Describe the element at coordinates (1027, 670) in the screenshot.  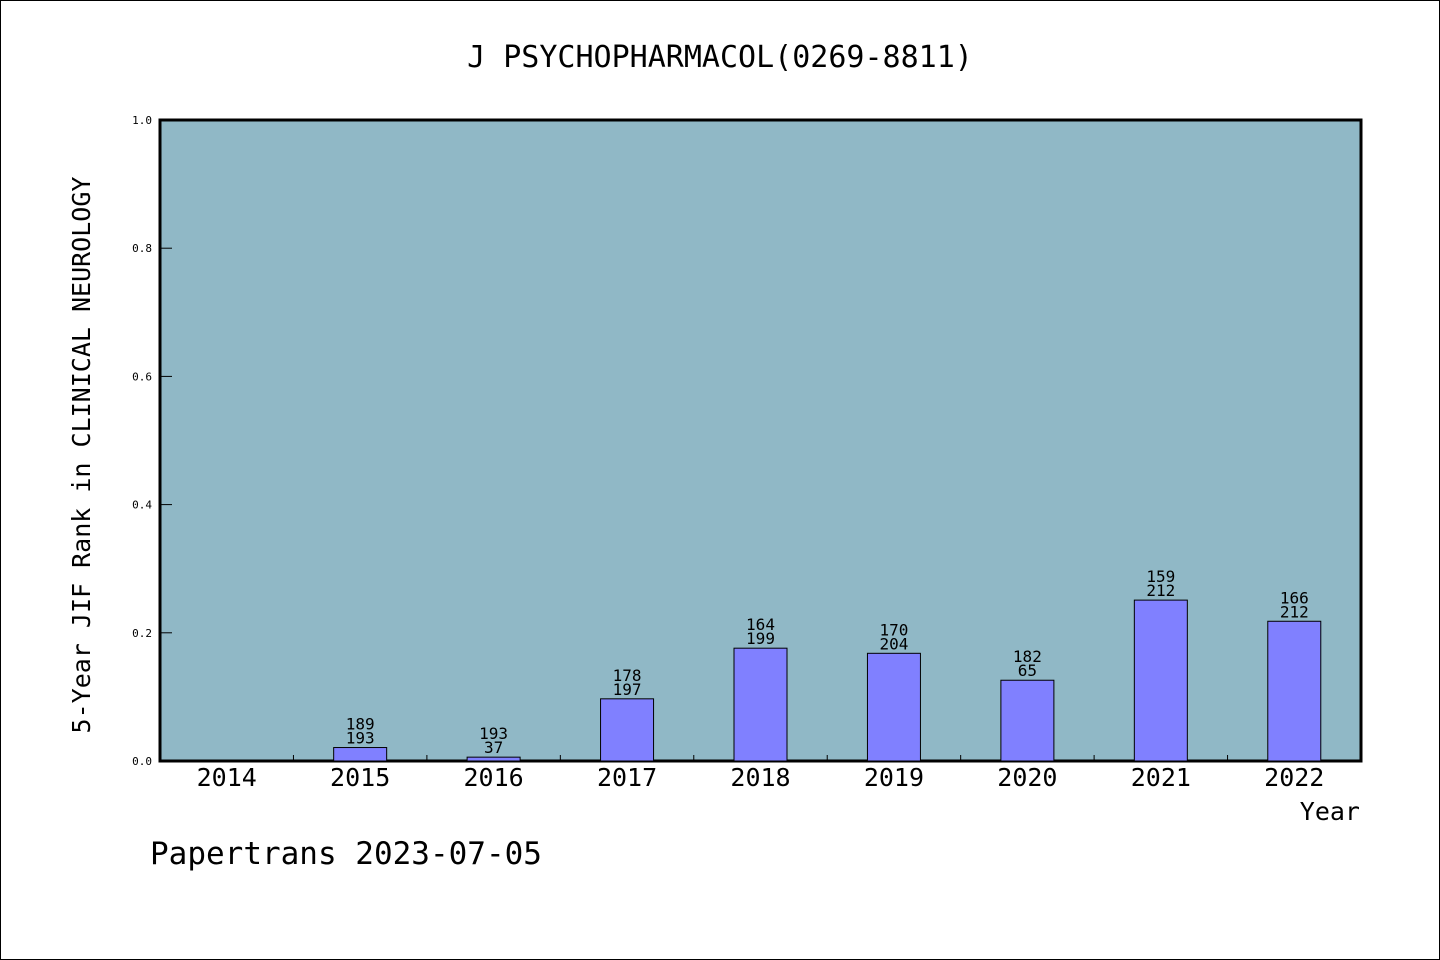
I see `bar-total-label: 65` at that location.